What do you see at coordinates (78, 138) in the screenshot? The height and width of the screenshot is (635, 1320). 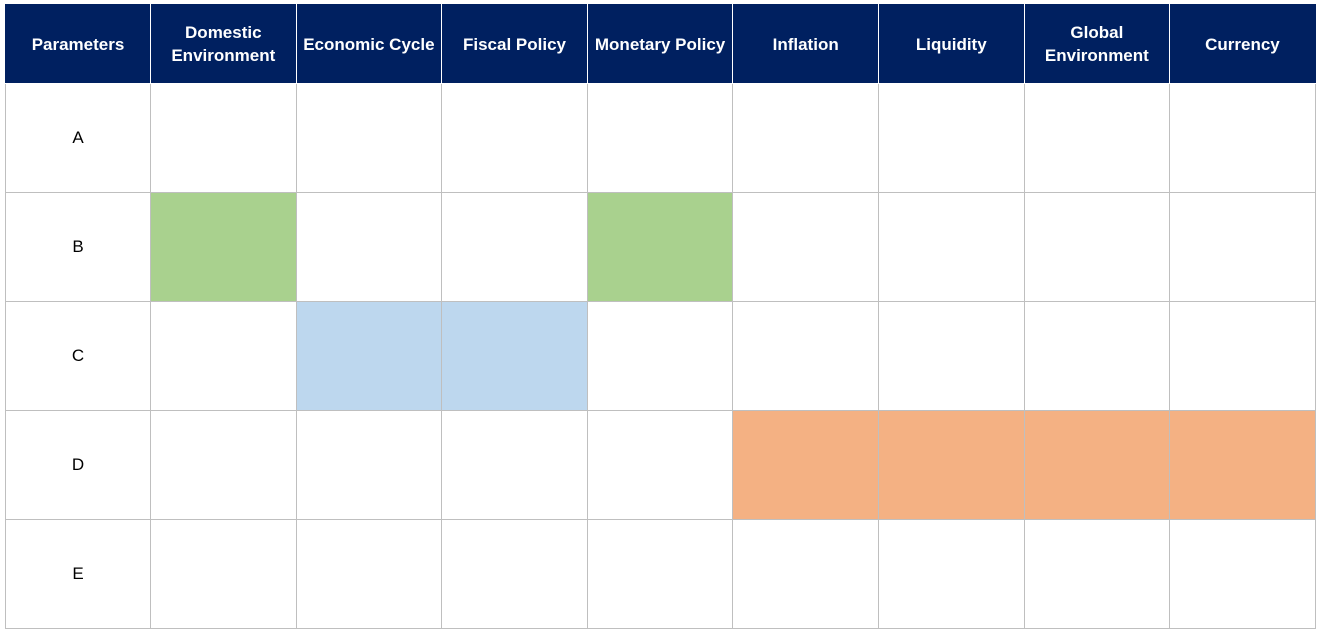 I see `row-label: A` at bounding box center [78, 138].